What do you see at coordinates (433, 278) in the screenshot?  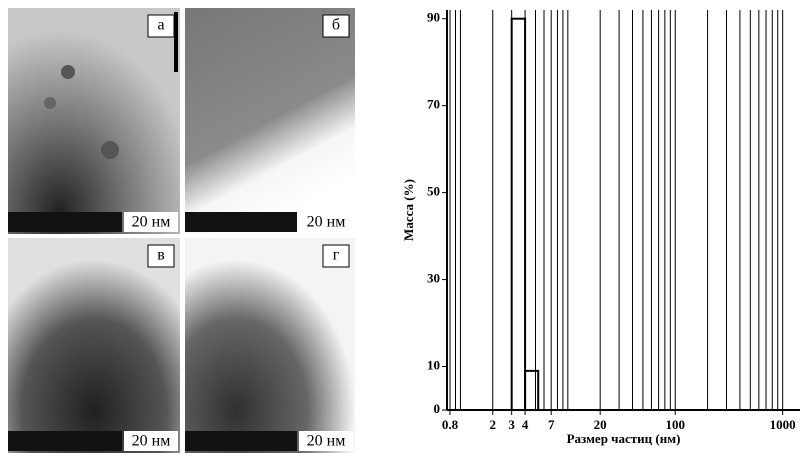 I see `y-tick-label: 30` at bounding box center [433, 278].